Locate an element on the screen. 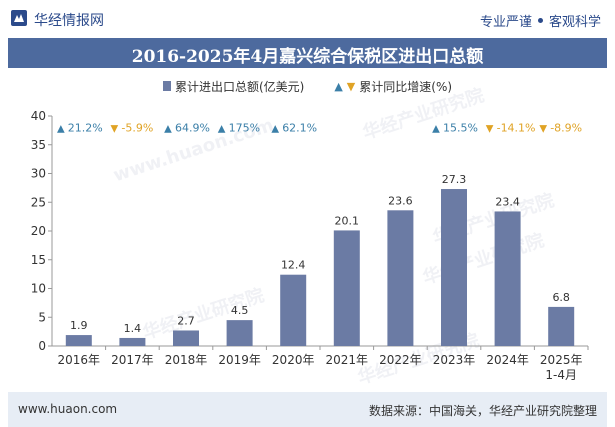 The height and width of the screenshot is (427, 615). y-tick-label: 10 is located at coordinates (38, 289).